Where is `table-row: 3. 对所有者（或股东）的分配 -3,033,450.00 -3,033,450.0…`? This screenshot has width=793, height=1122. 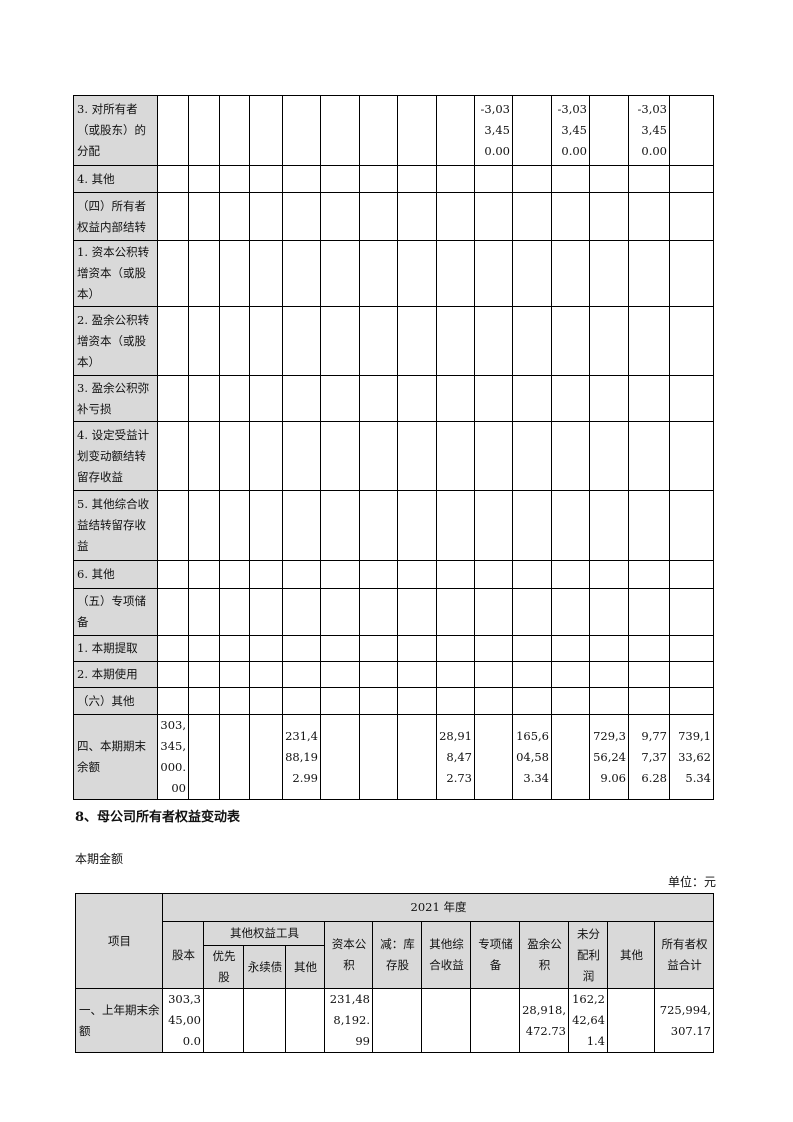 table-row: 3. 对所有者（或股东）的分配 -3,033,450.00 -3,033,450.0… is located at coordinates (393, 130).